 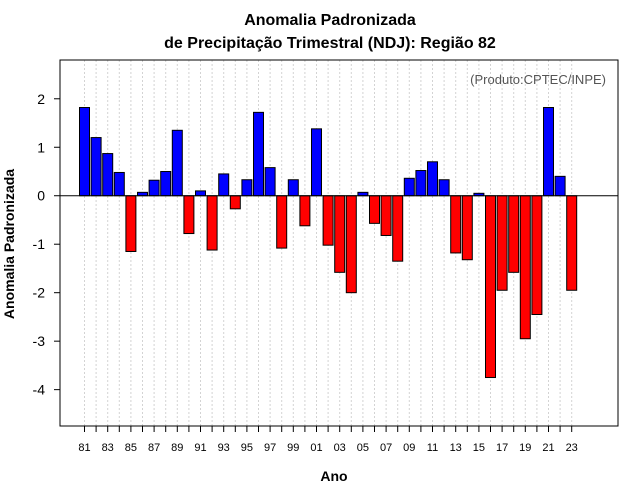 I want to click on x-tick-label: 11, so click(x=432, y=448).